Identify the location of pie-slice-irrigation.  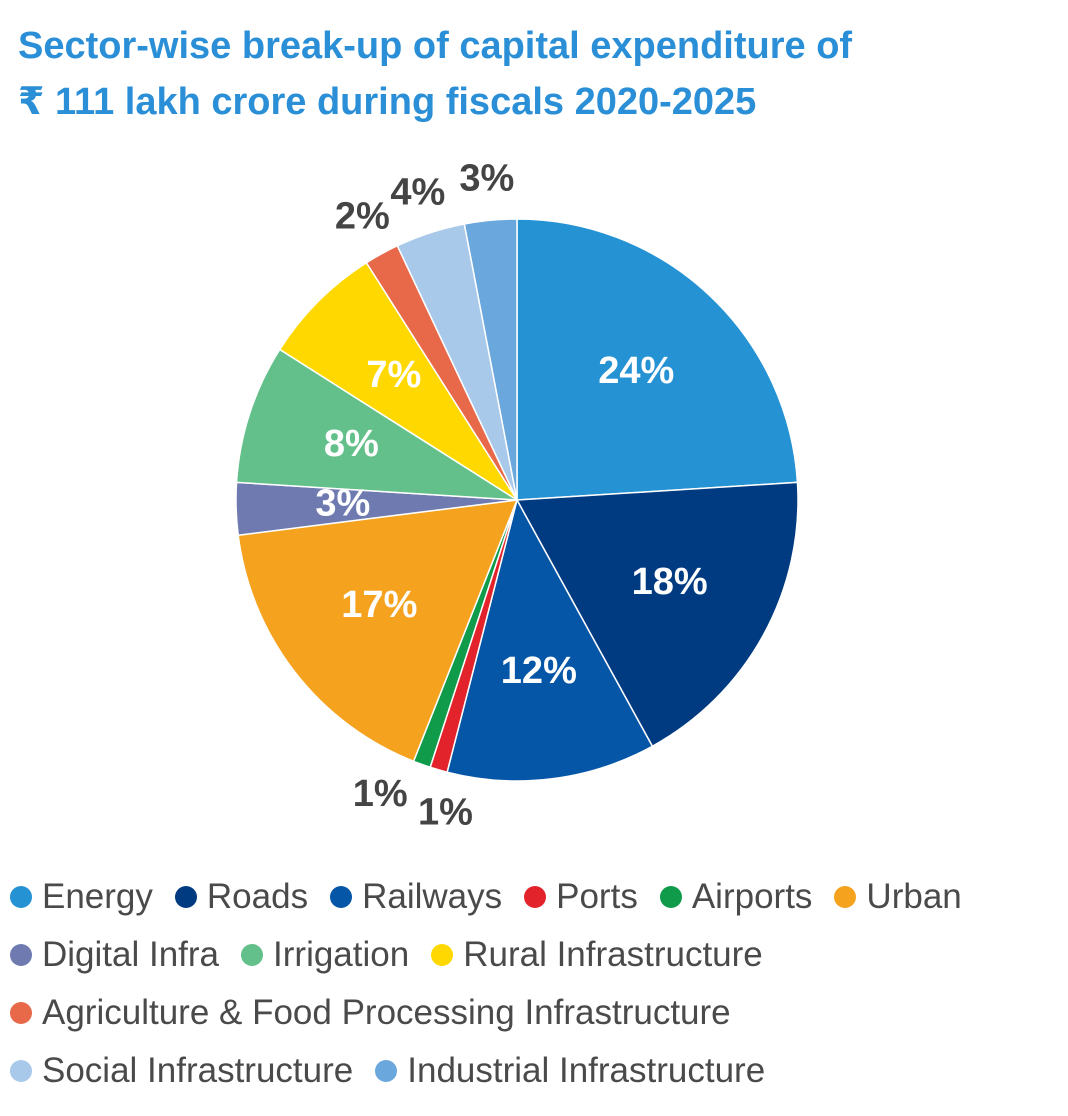
(376, 424).